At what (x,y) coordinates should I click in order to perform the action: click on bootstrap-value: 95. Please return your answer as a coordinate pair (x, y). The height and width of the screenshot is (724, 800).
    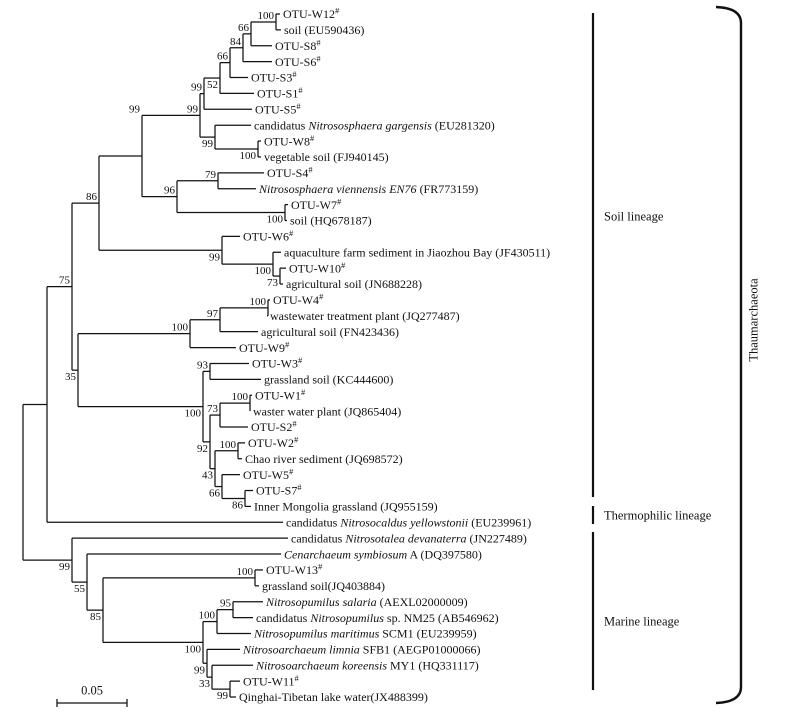
    Looking at the image, I should click on (226, 604).